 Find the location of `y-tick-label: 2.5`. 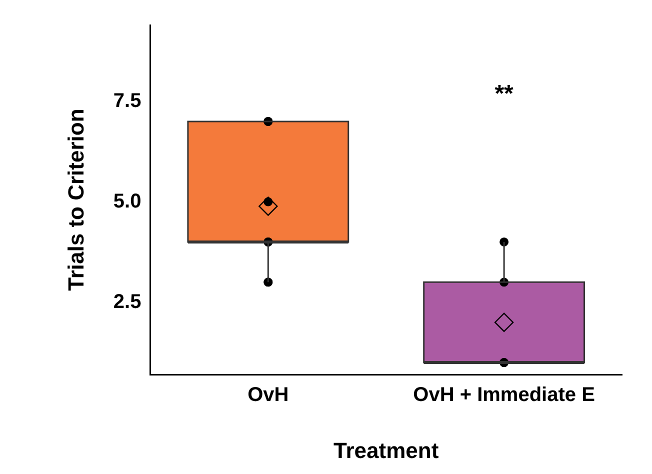

y-tick-label: 2.5 is located at coordinates (127, 301).